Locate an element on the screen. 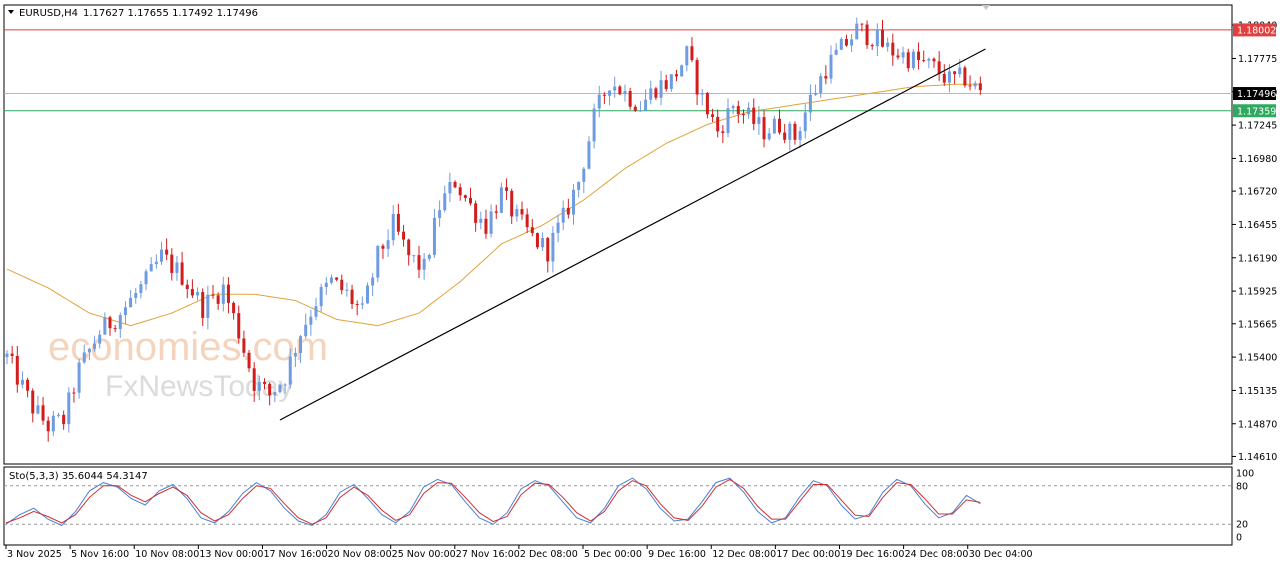 The height and width of the screenshot is (567, 1280). stoch-level-label: 80 is located at coordinates (1242, 486).